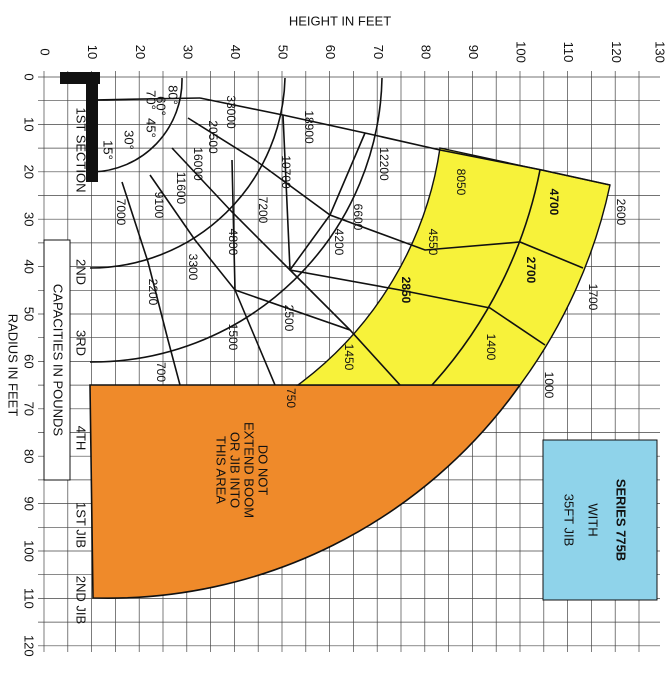  Describe the element at coordinates (153, 292) in the screenshot. I see `capacity-label: 2200` at that location.